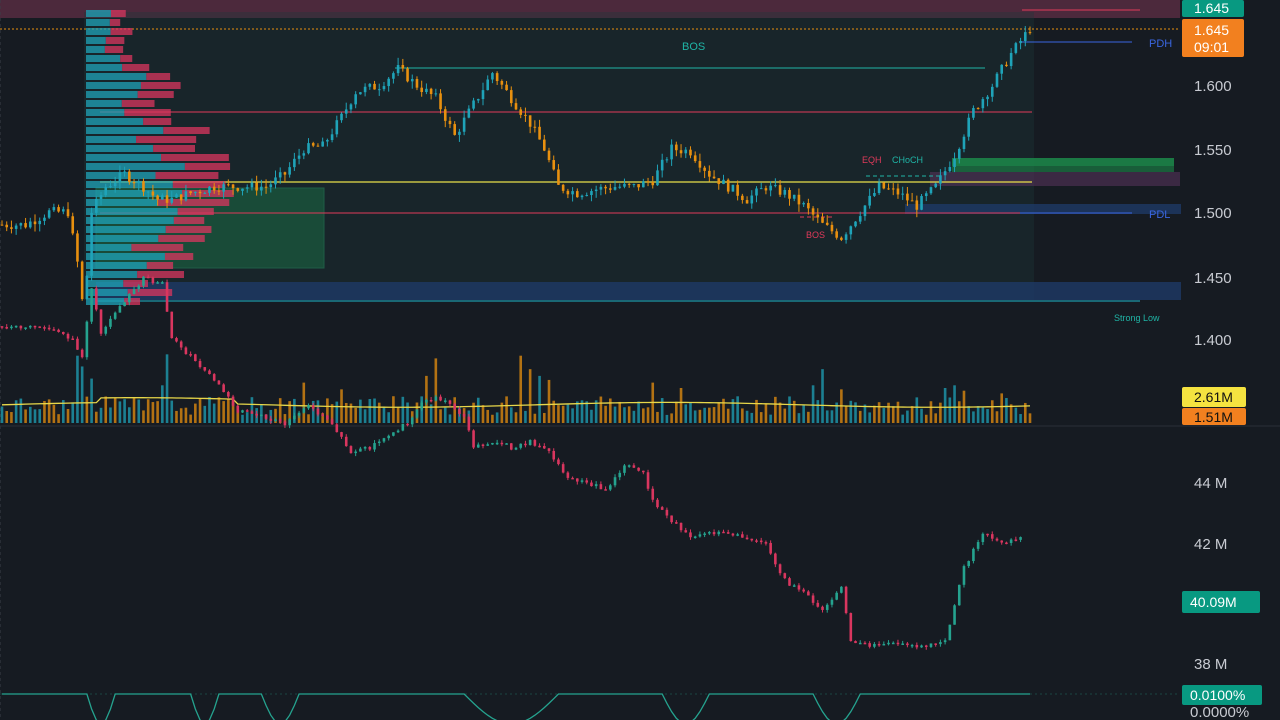 The image size is (1280, 720). What do you see at coordinates (1213, 417) in the screenshot?
I see `volume-tag-2-text: 1.51M` at bounding box center [1213, 417].